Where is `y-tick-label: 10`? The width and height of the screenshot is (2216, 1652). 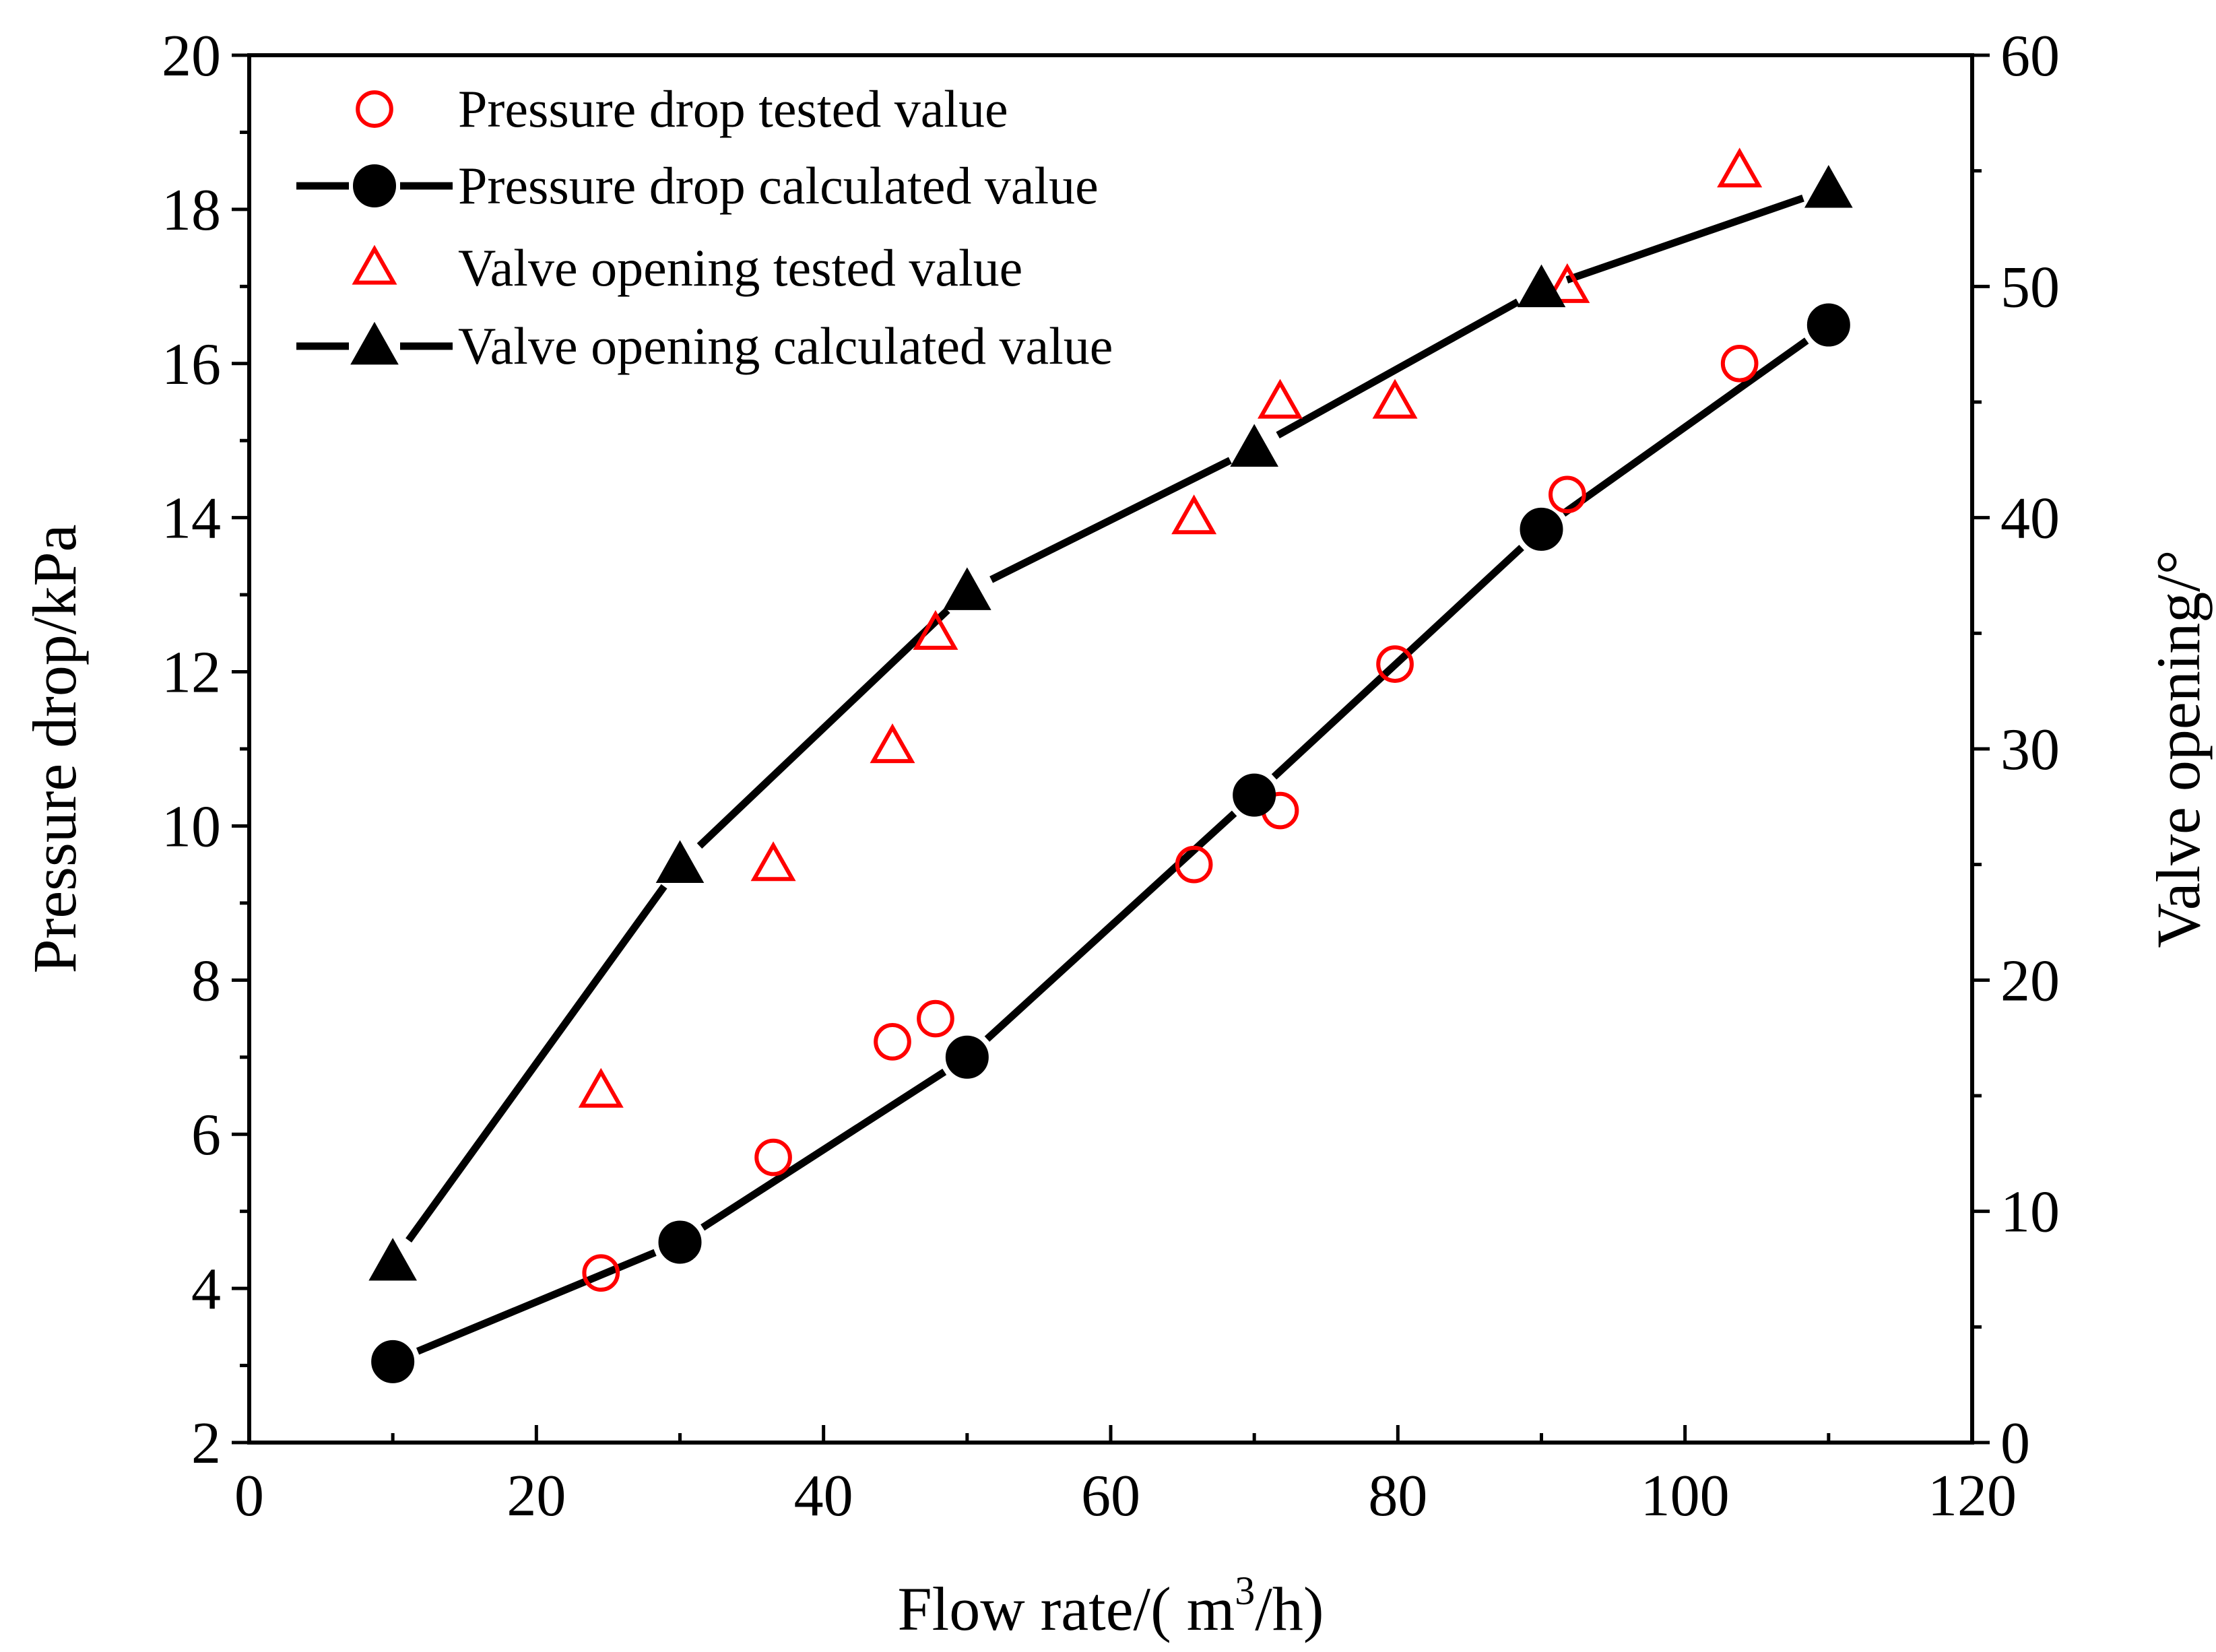
y-tick-label: 10 is located at coordinates (191, 826).